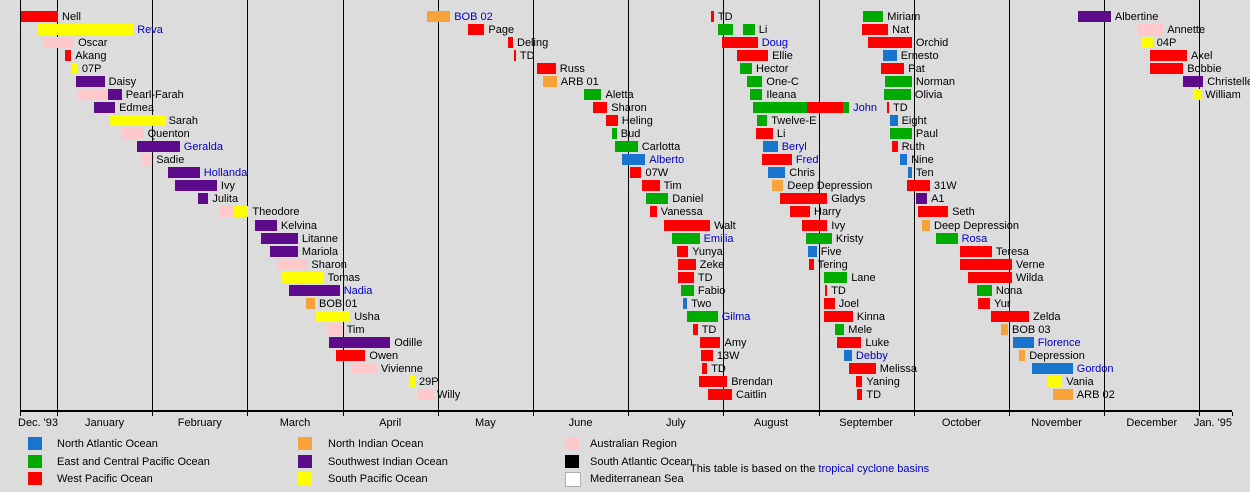 This screenshot has height=492, width=1250. Describe the element at coordinates (305, 478) in the screenshot. I see `legend-swatch-sp` at that location.